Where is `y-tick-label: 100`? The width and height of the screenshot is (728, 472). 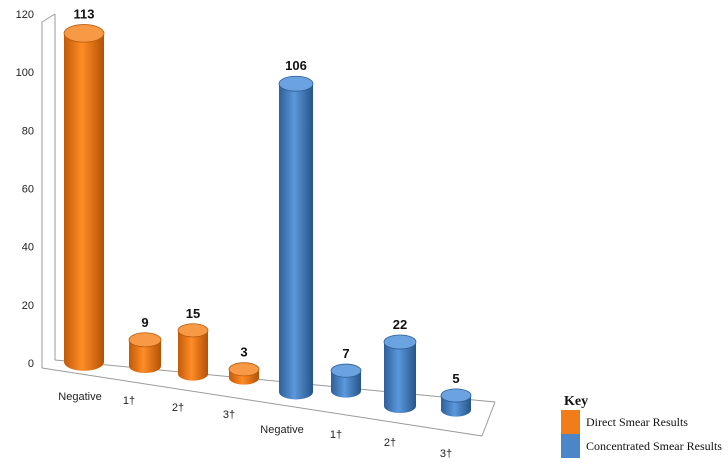
y-tick-label: 100 is located at coordinates (25, 73).